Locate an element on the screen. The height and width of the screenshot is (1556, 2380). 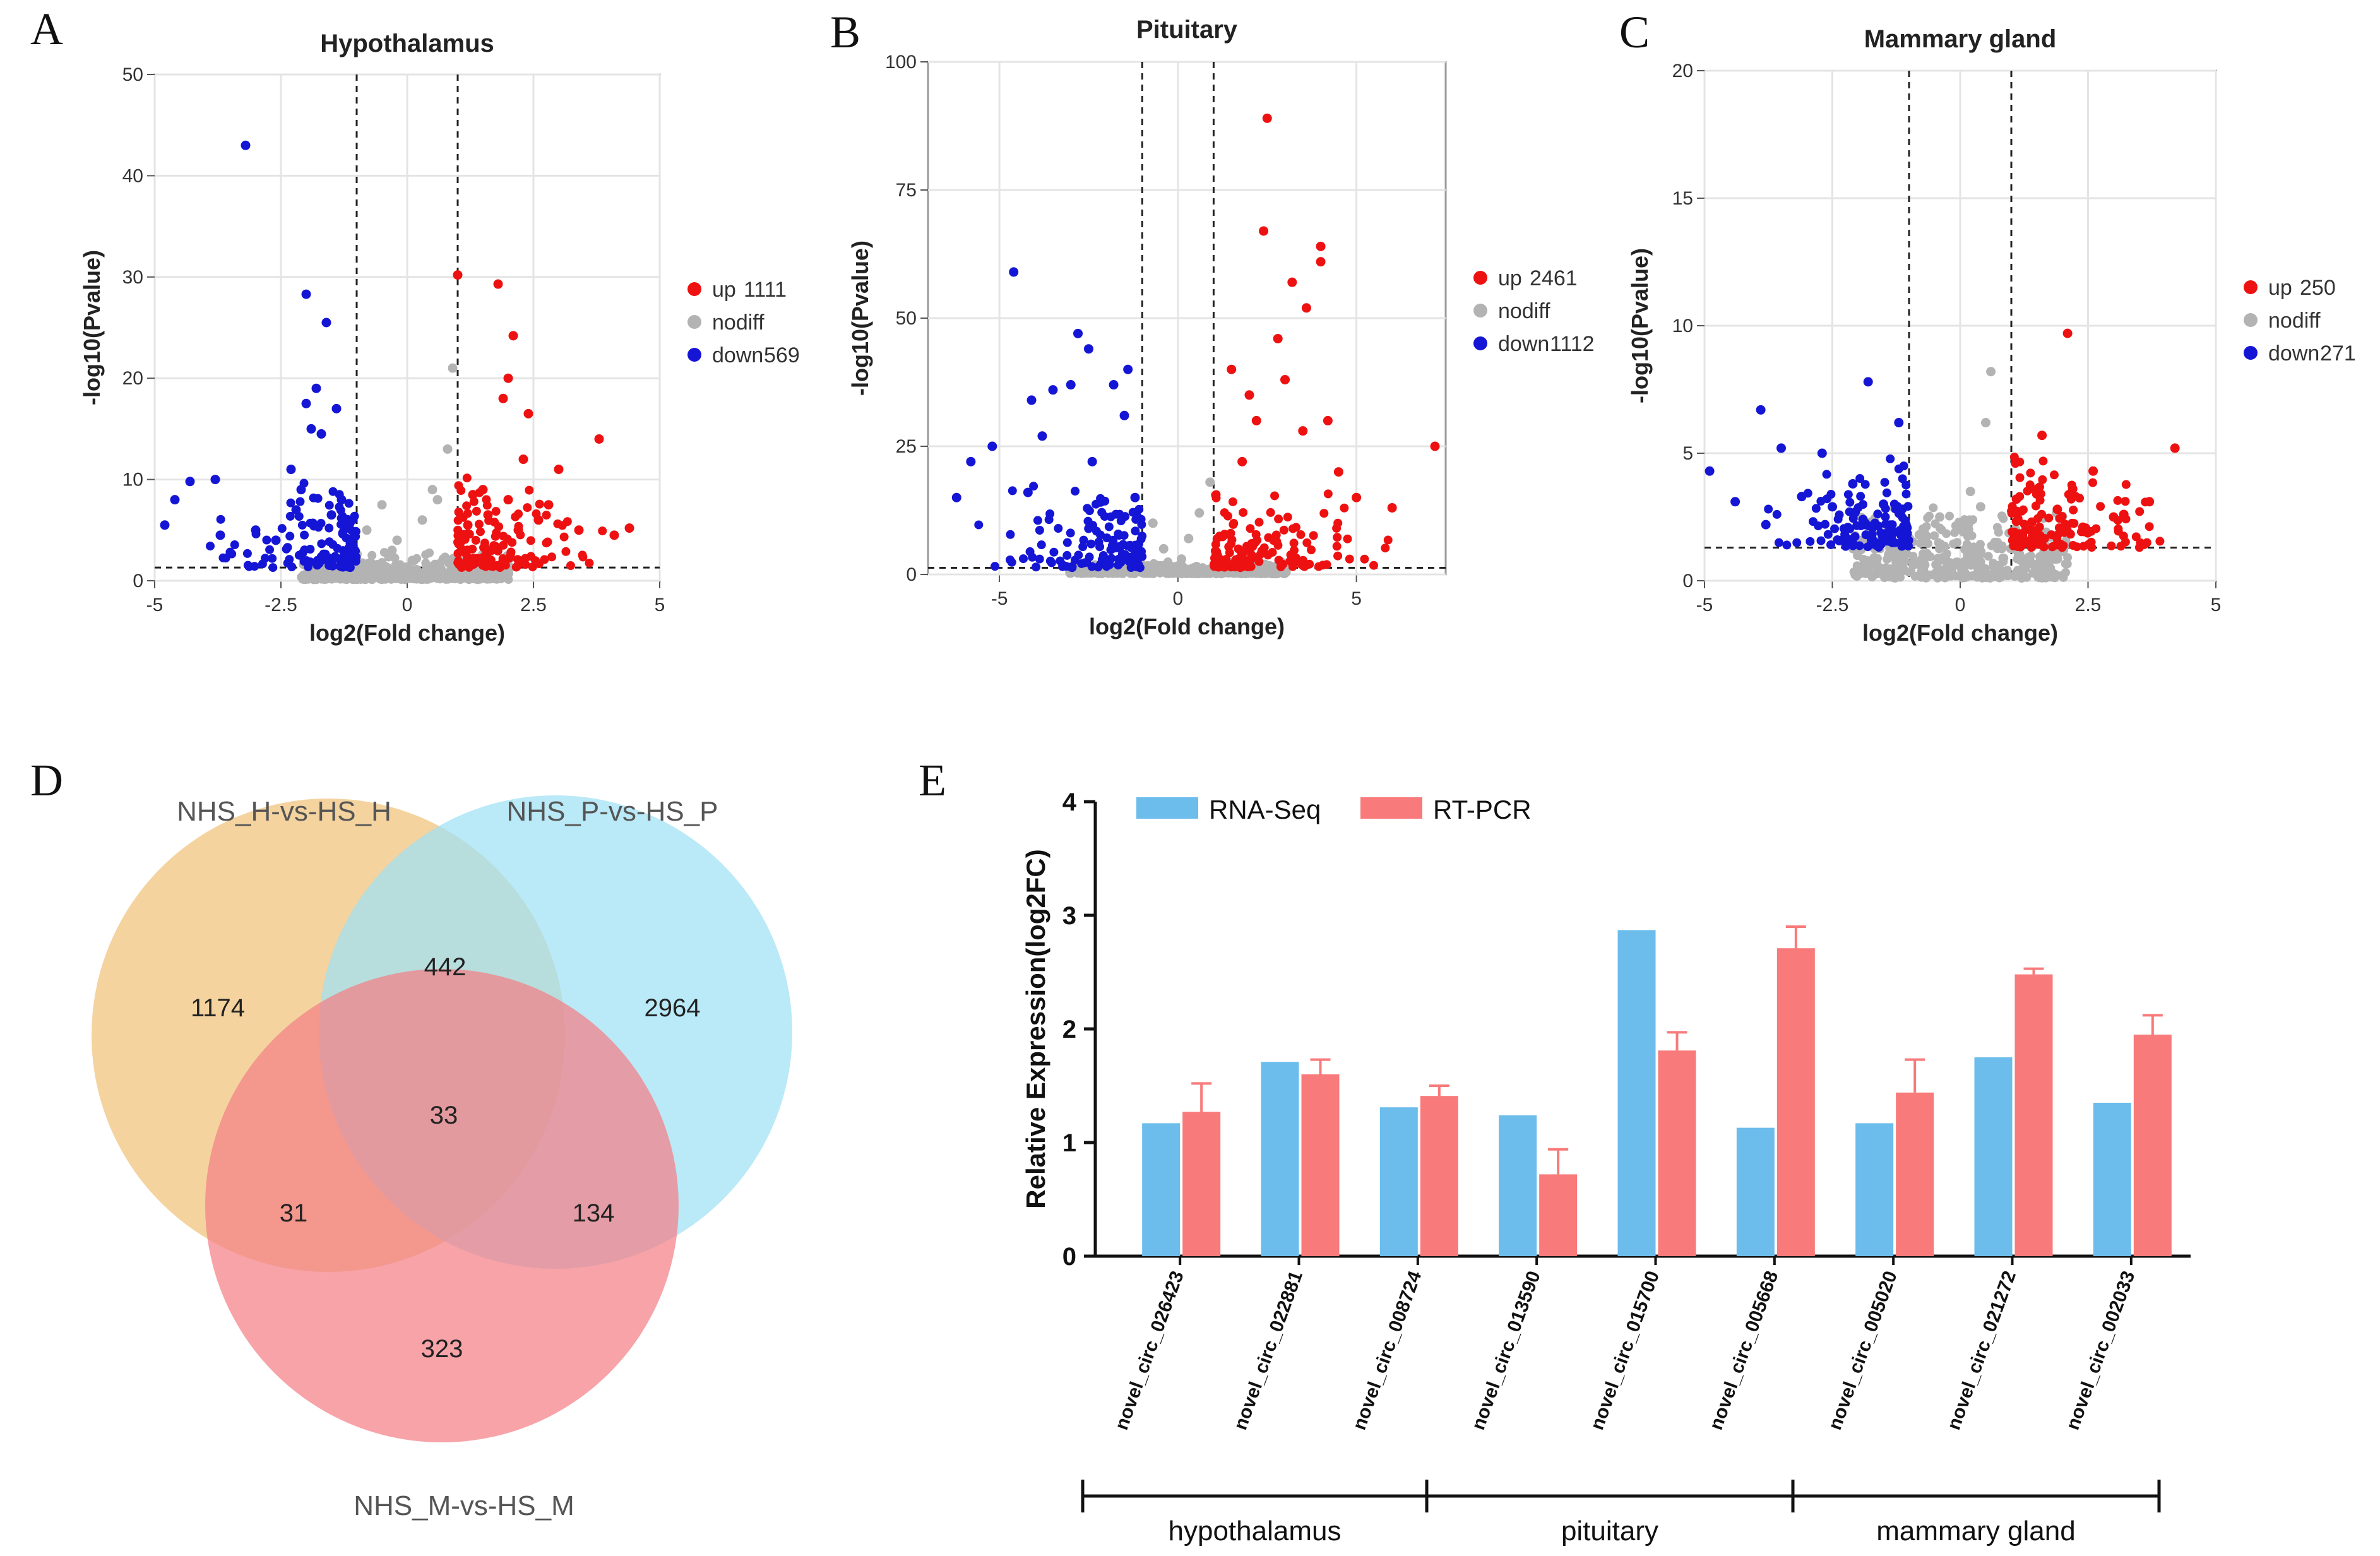
y-tick-label: 0 is located at coordinates (1687, 581).